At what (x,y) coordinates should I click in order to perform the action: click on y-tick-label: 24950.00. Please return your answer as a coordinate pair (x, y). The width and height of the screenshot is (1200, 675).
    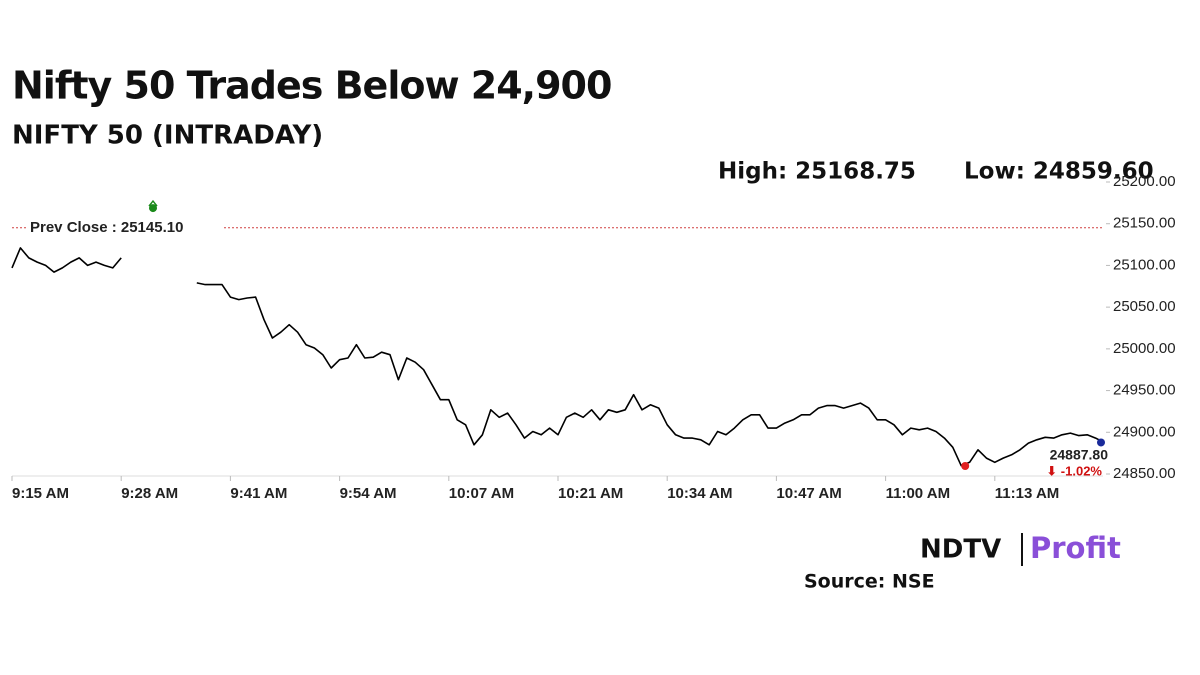
    Looking at the image, I should click on (1144, 390).